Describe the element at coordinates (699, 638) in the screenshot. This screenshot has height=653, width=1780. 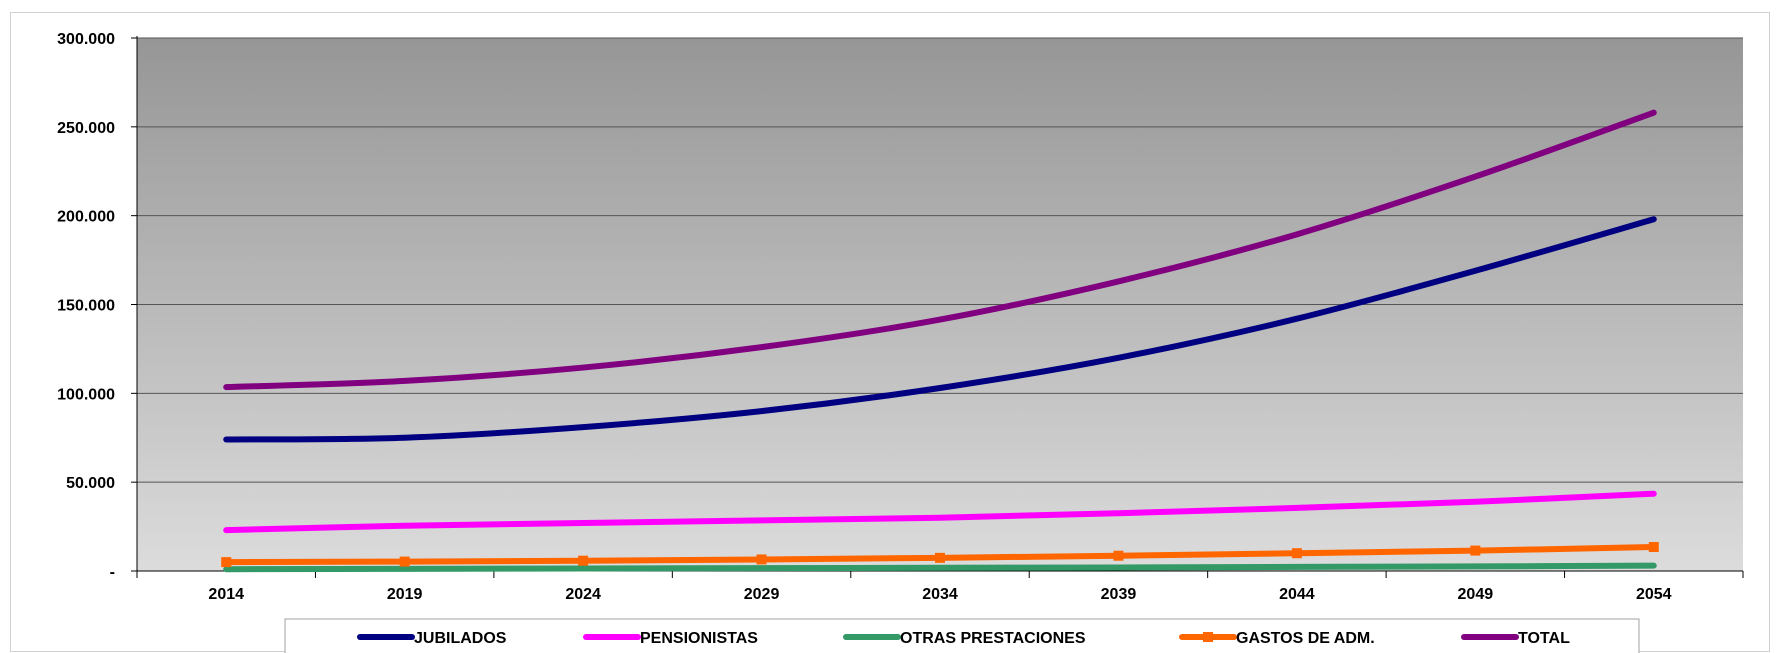
I see `legend-label-pensionistas: PENSIONISTAS` at that location.